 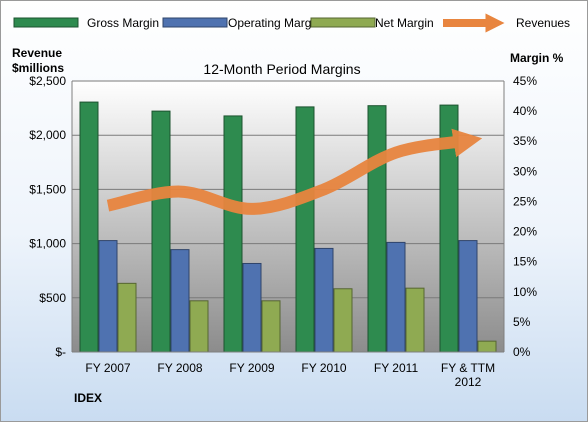 What do you see at coordinates (281, 69) in the screenshot?
I see `chart-title: 12-Month Period Margins` at bounding box center [281, 69].